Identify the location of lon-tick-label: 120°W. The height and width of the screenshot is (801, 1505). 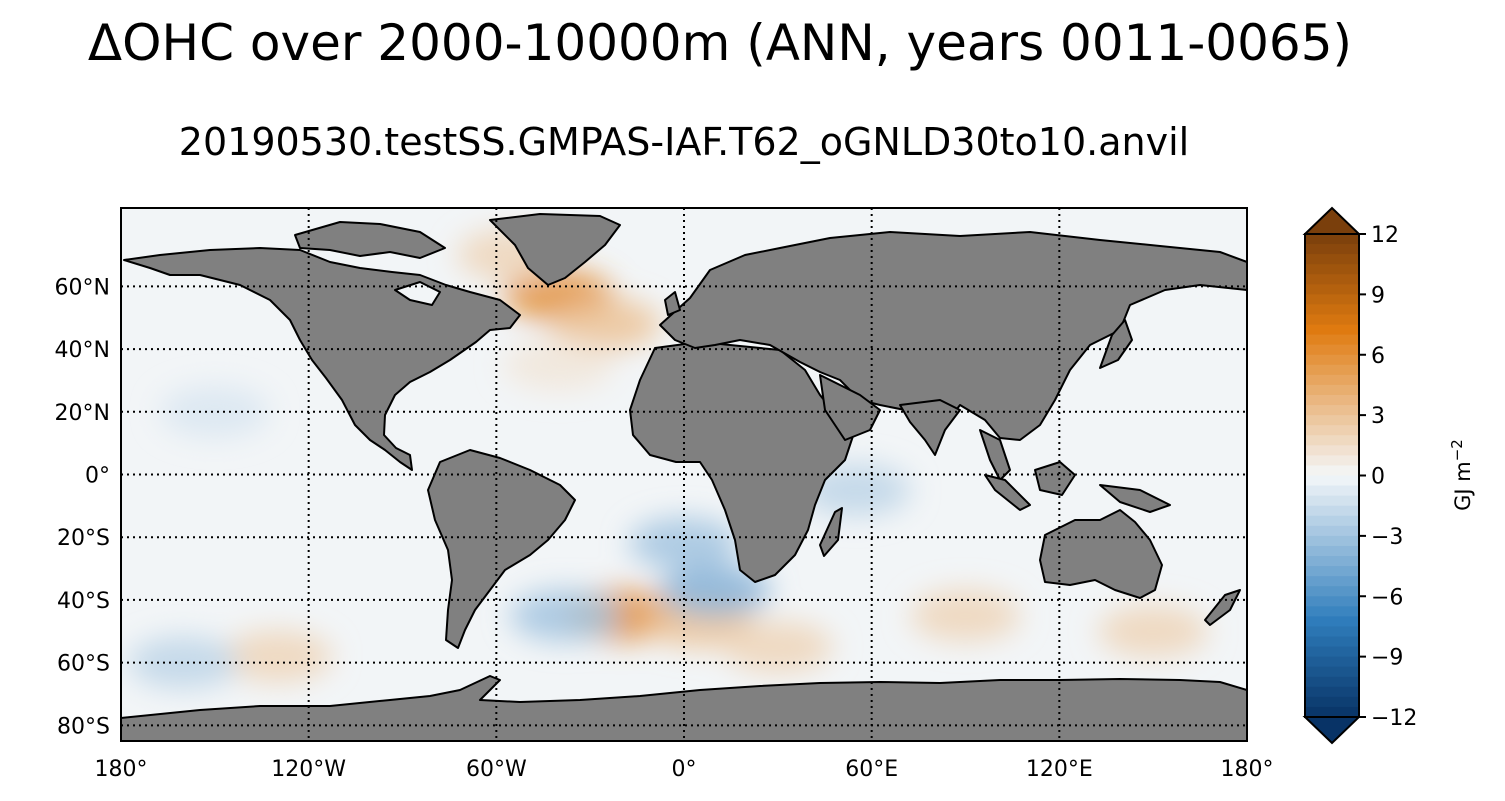
(308, 769).